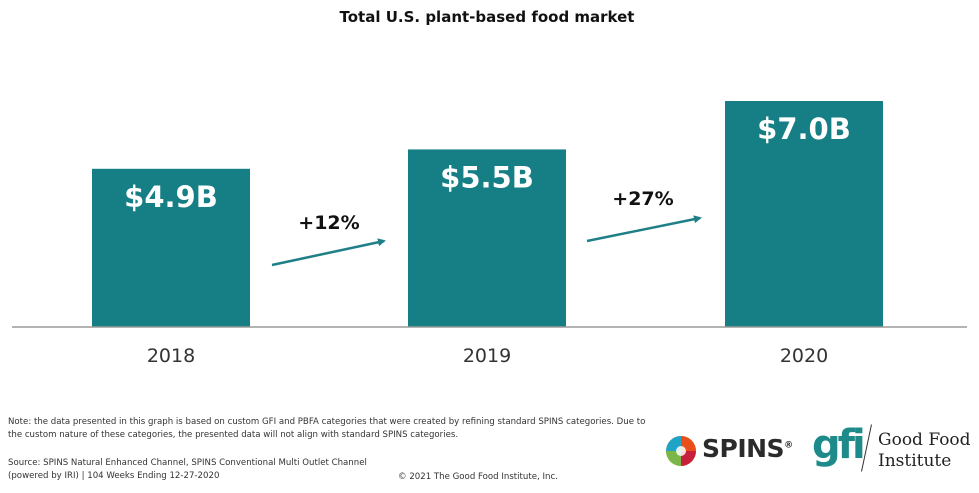 This screenshot has width=979, height=493. I want to click on spins-logo: SPINS®, so click(729, 450).